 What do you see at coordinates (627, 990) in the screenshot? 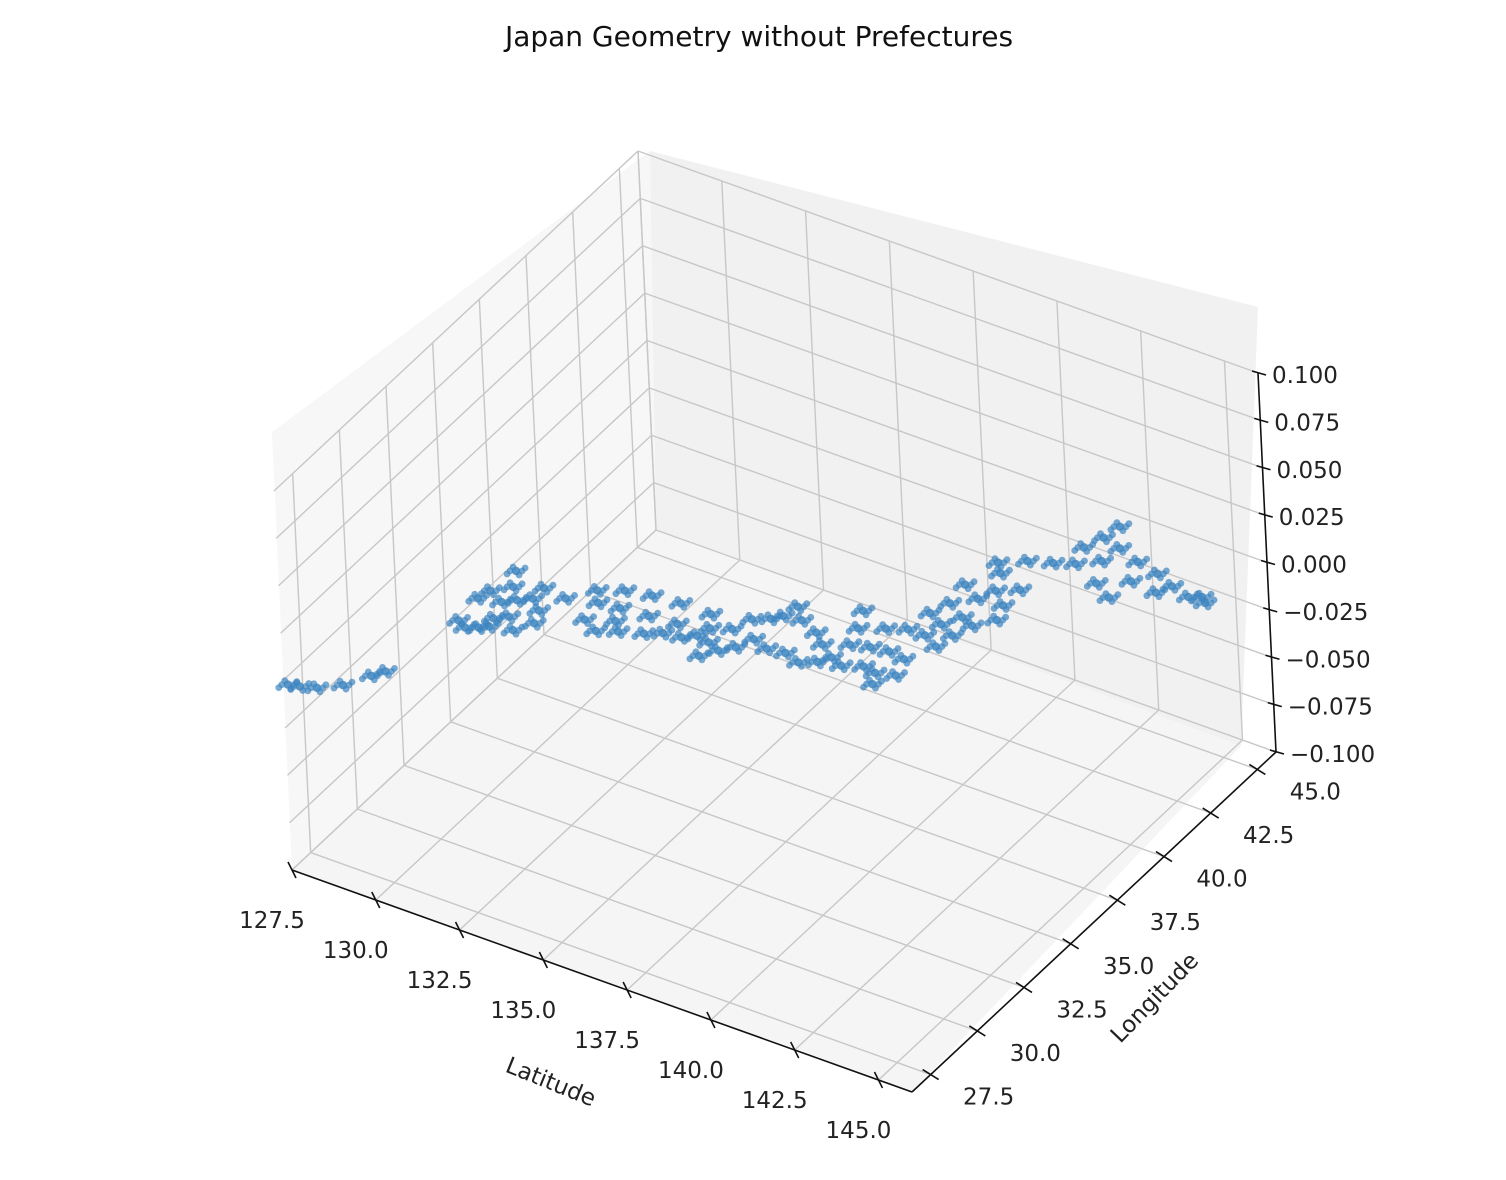
I see `x-tick-mark` at bounding box center [627, 990].